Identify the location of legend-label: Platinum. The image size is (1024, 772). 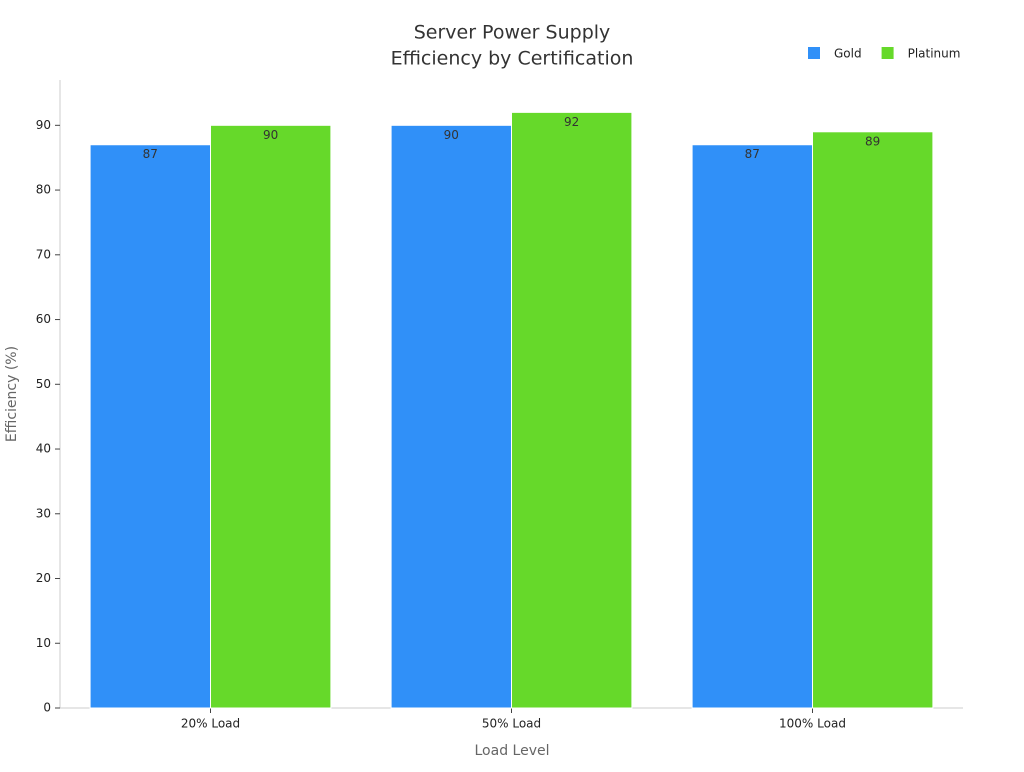
(934, 54).